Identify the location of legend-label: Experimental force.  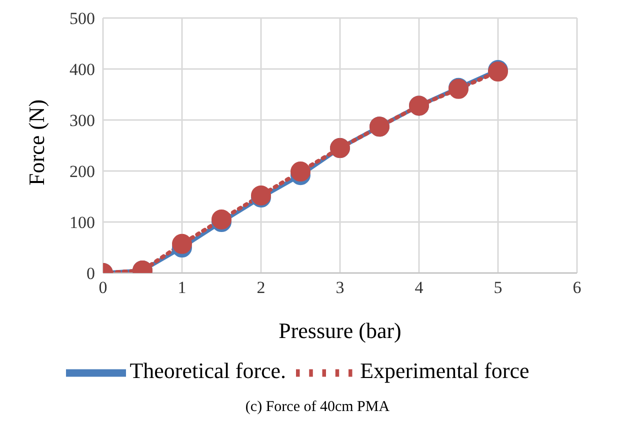
(445, 371).